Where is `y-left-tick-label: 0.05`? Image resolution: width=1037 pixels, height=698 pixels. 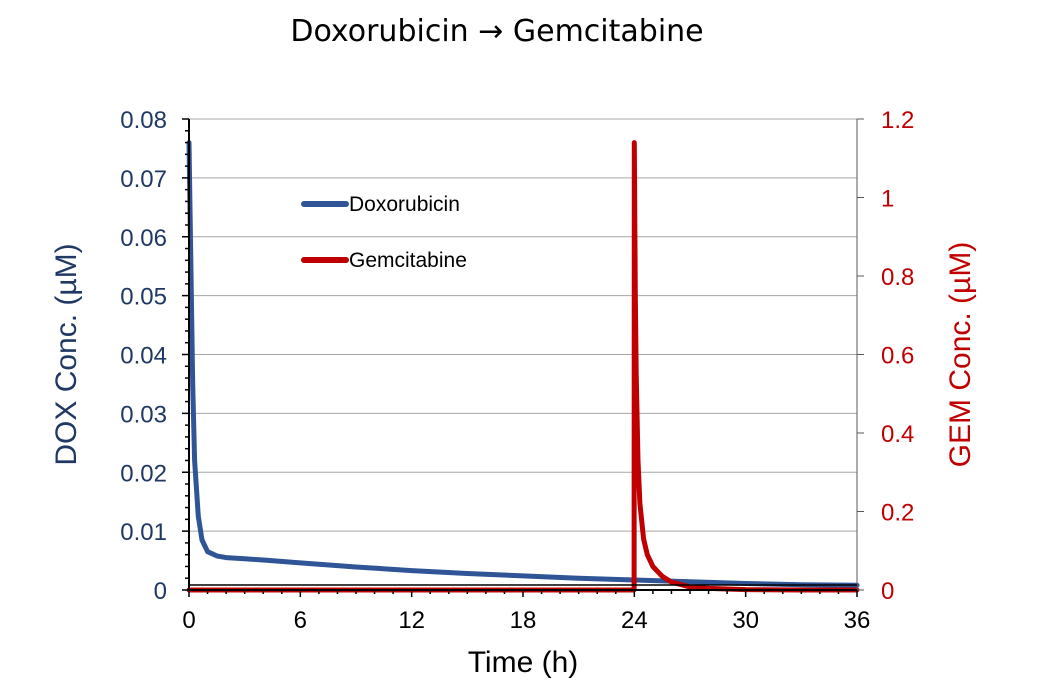
y-left-tick-label: 0.05 is located at coordinates (143, 297).